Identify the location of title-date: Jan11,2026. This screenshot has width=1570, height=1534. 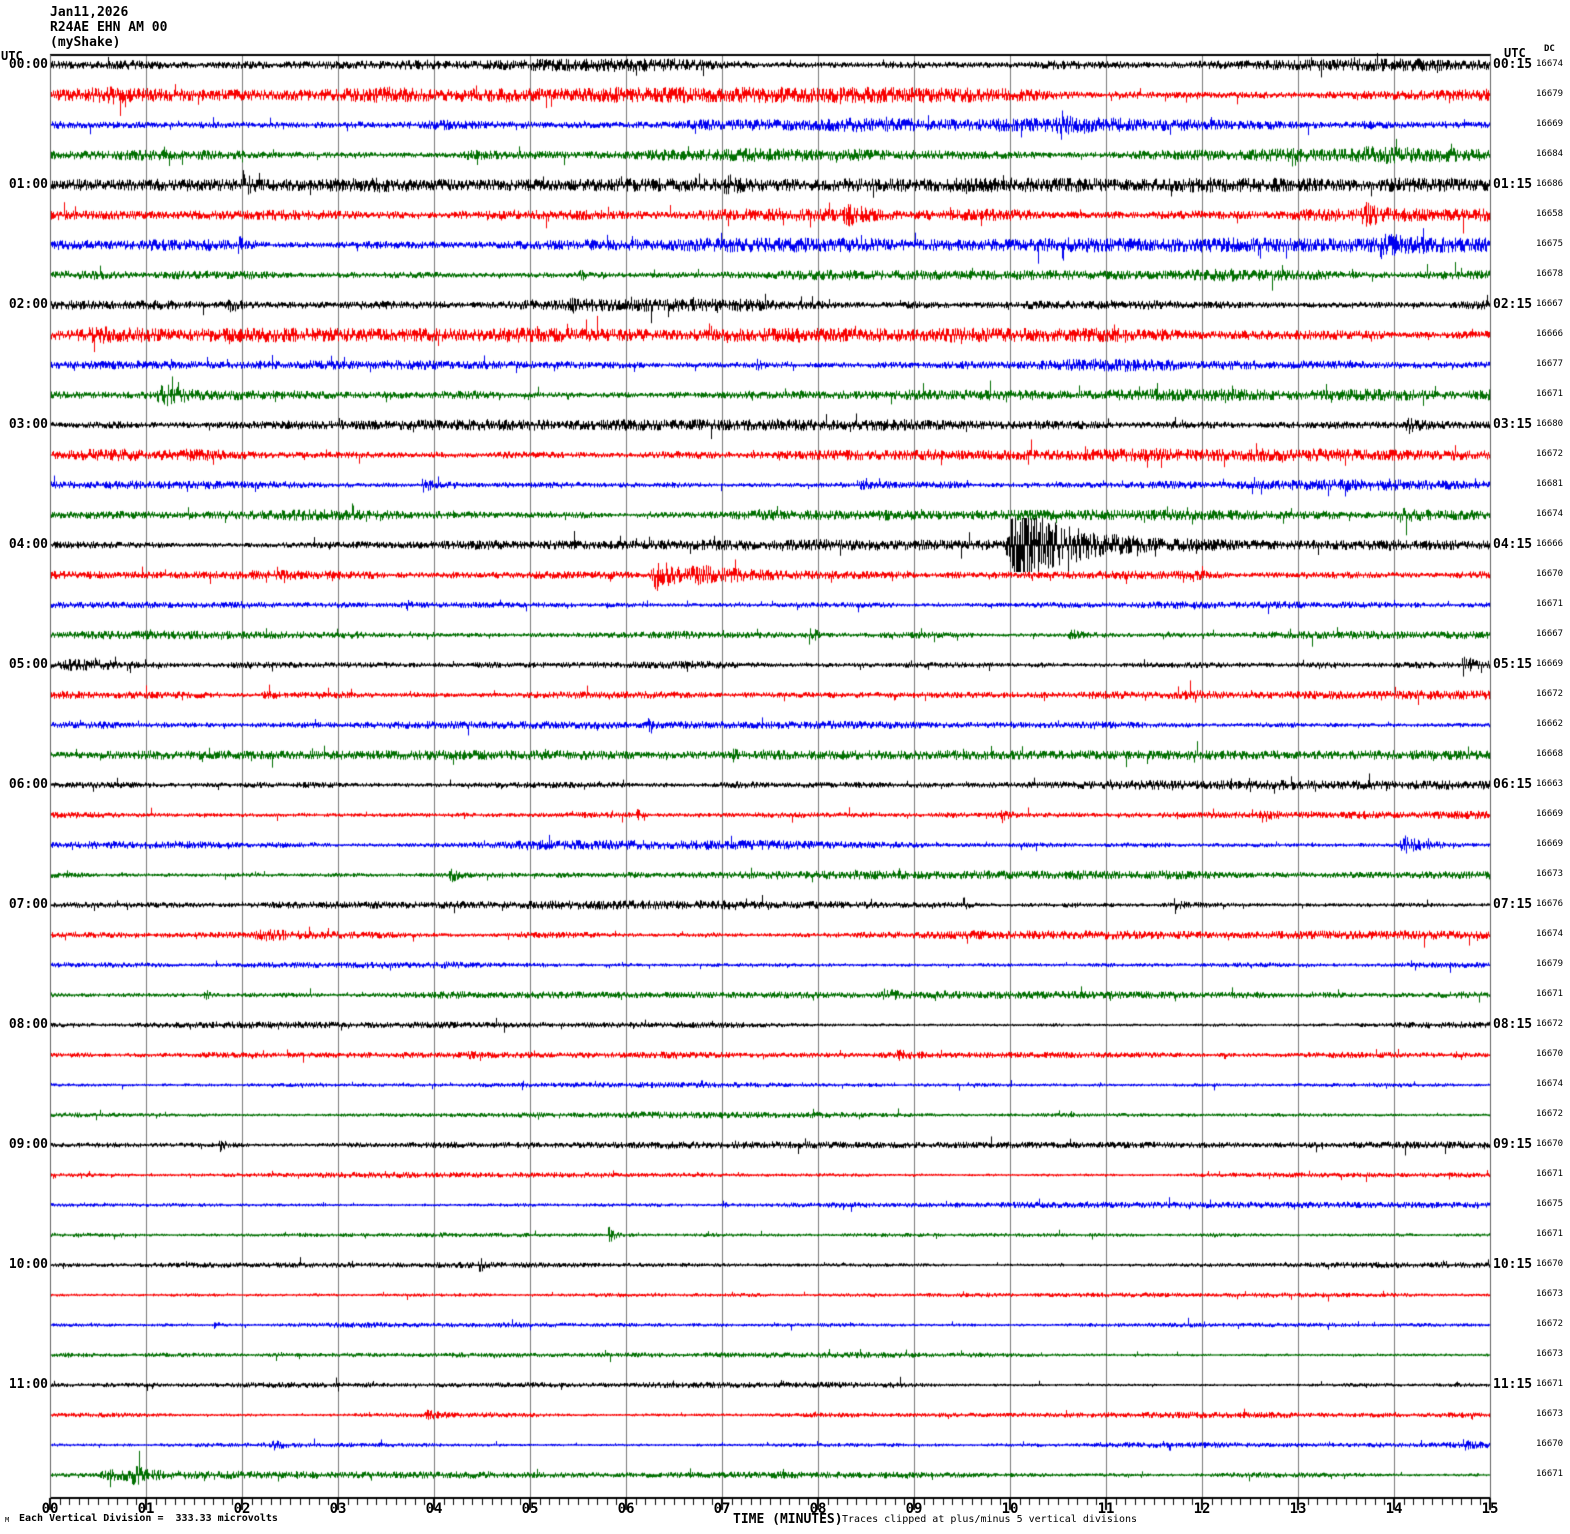
(89, 12).